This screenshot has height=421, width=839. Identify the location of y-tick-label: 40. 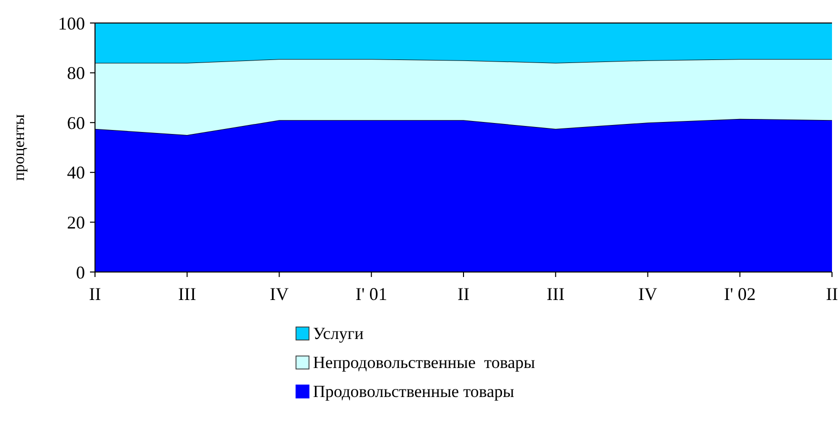
(76, 172).